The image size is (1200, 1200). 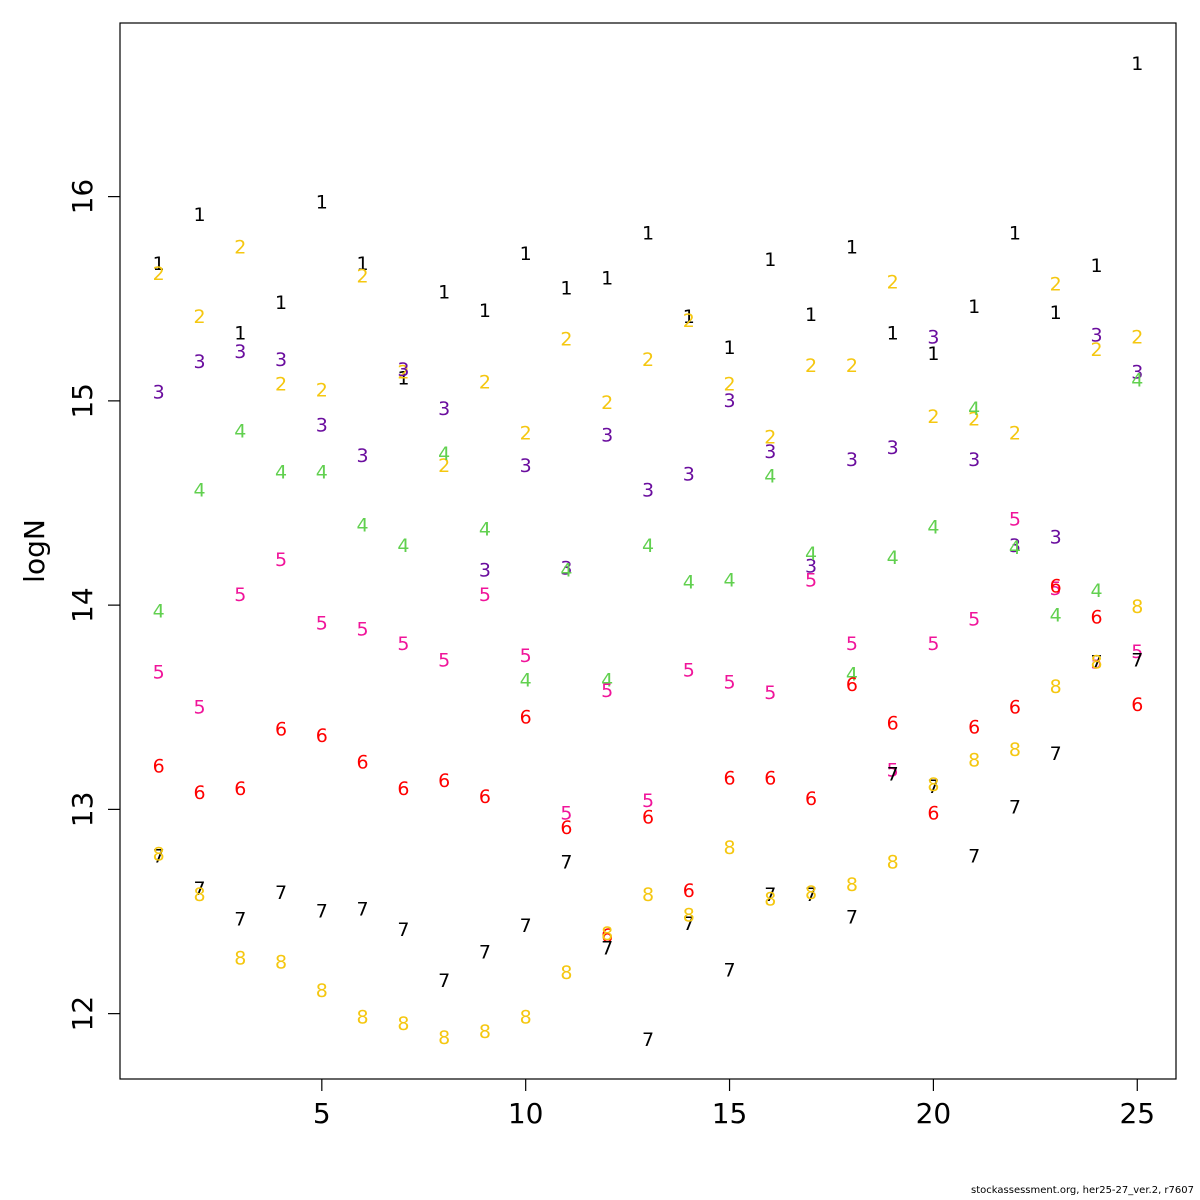 What do you see at coordinates (730, 1113) in the screenshot?
I see `x-tick-label: 15` at bounding box center [730, 1113].